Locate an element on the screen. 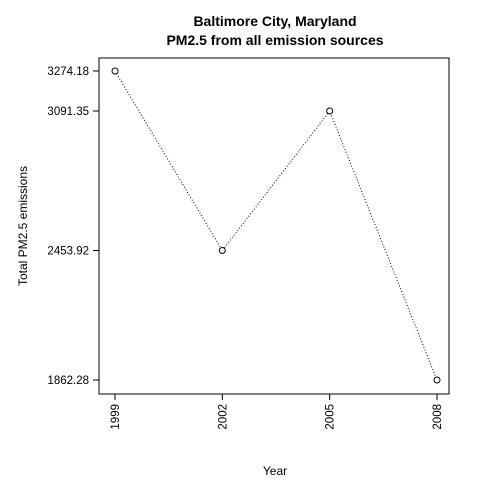 Image resolution: width=480 pixels, height=480 pixels. data-point-2005 is located at coordinates (330, 111).